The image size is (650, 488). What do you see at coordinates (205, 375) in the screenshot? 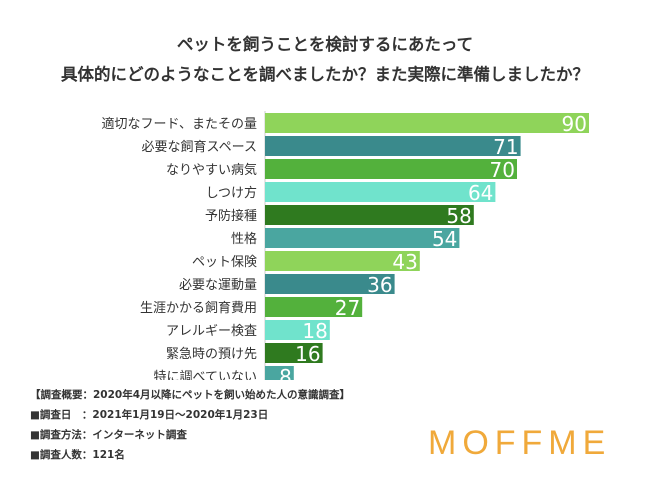
I see `category-label: 特に調べていない` at bounding box center [205, 375].